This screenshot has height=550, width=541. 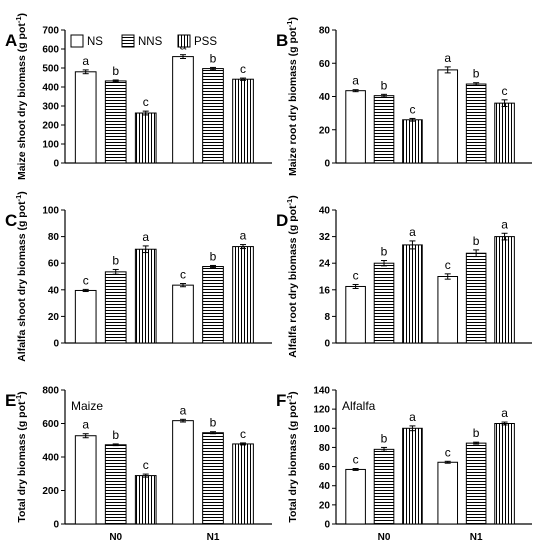 I want to click on y-axis-label: Maize root dry biomass (g pot-1), so click(x=292, y=96).